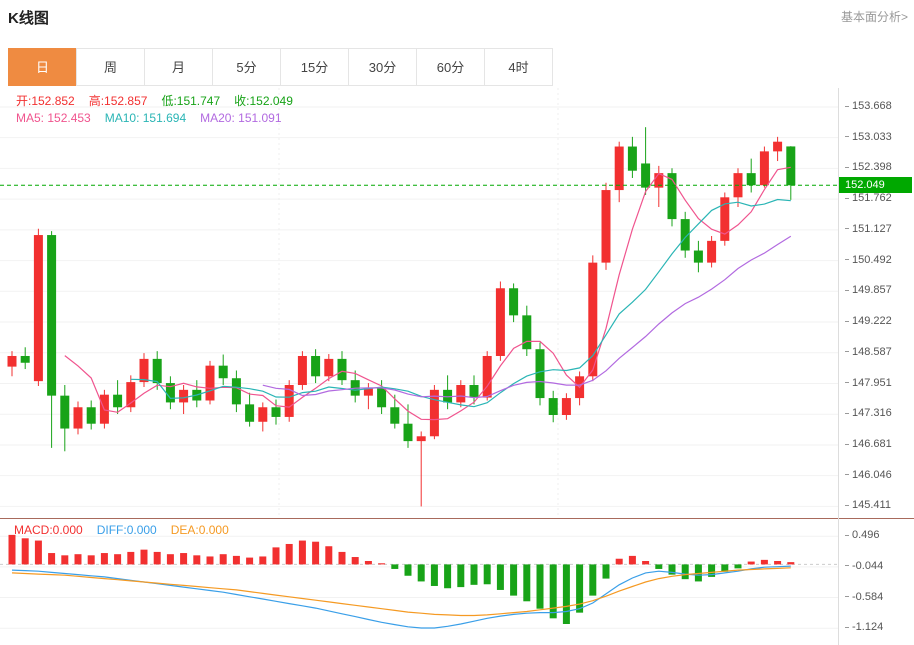  I want to click on tab-day: 日, so click(42, 67).